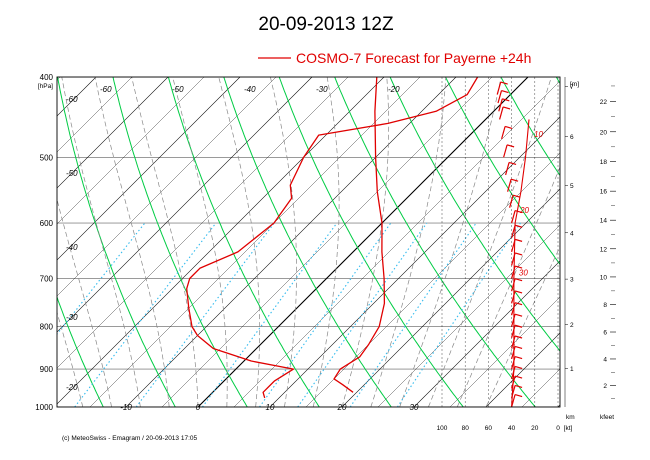 The height and width of the screenshot is (460, 650). Describe the element at coordinates (250, 89) in the screenshot. I see `isotherm-label: -40` at that location.